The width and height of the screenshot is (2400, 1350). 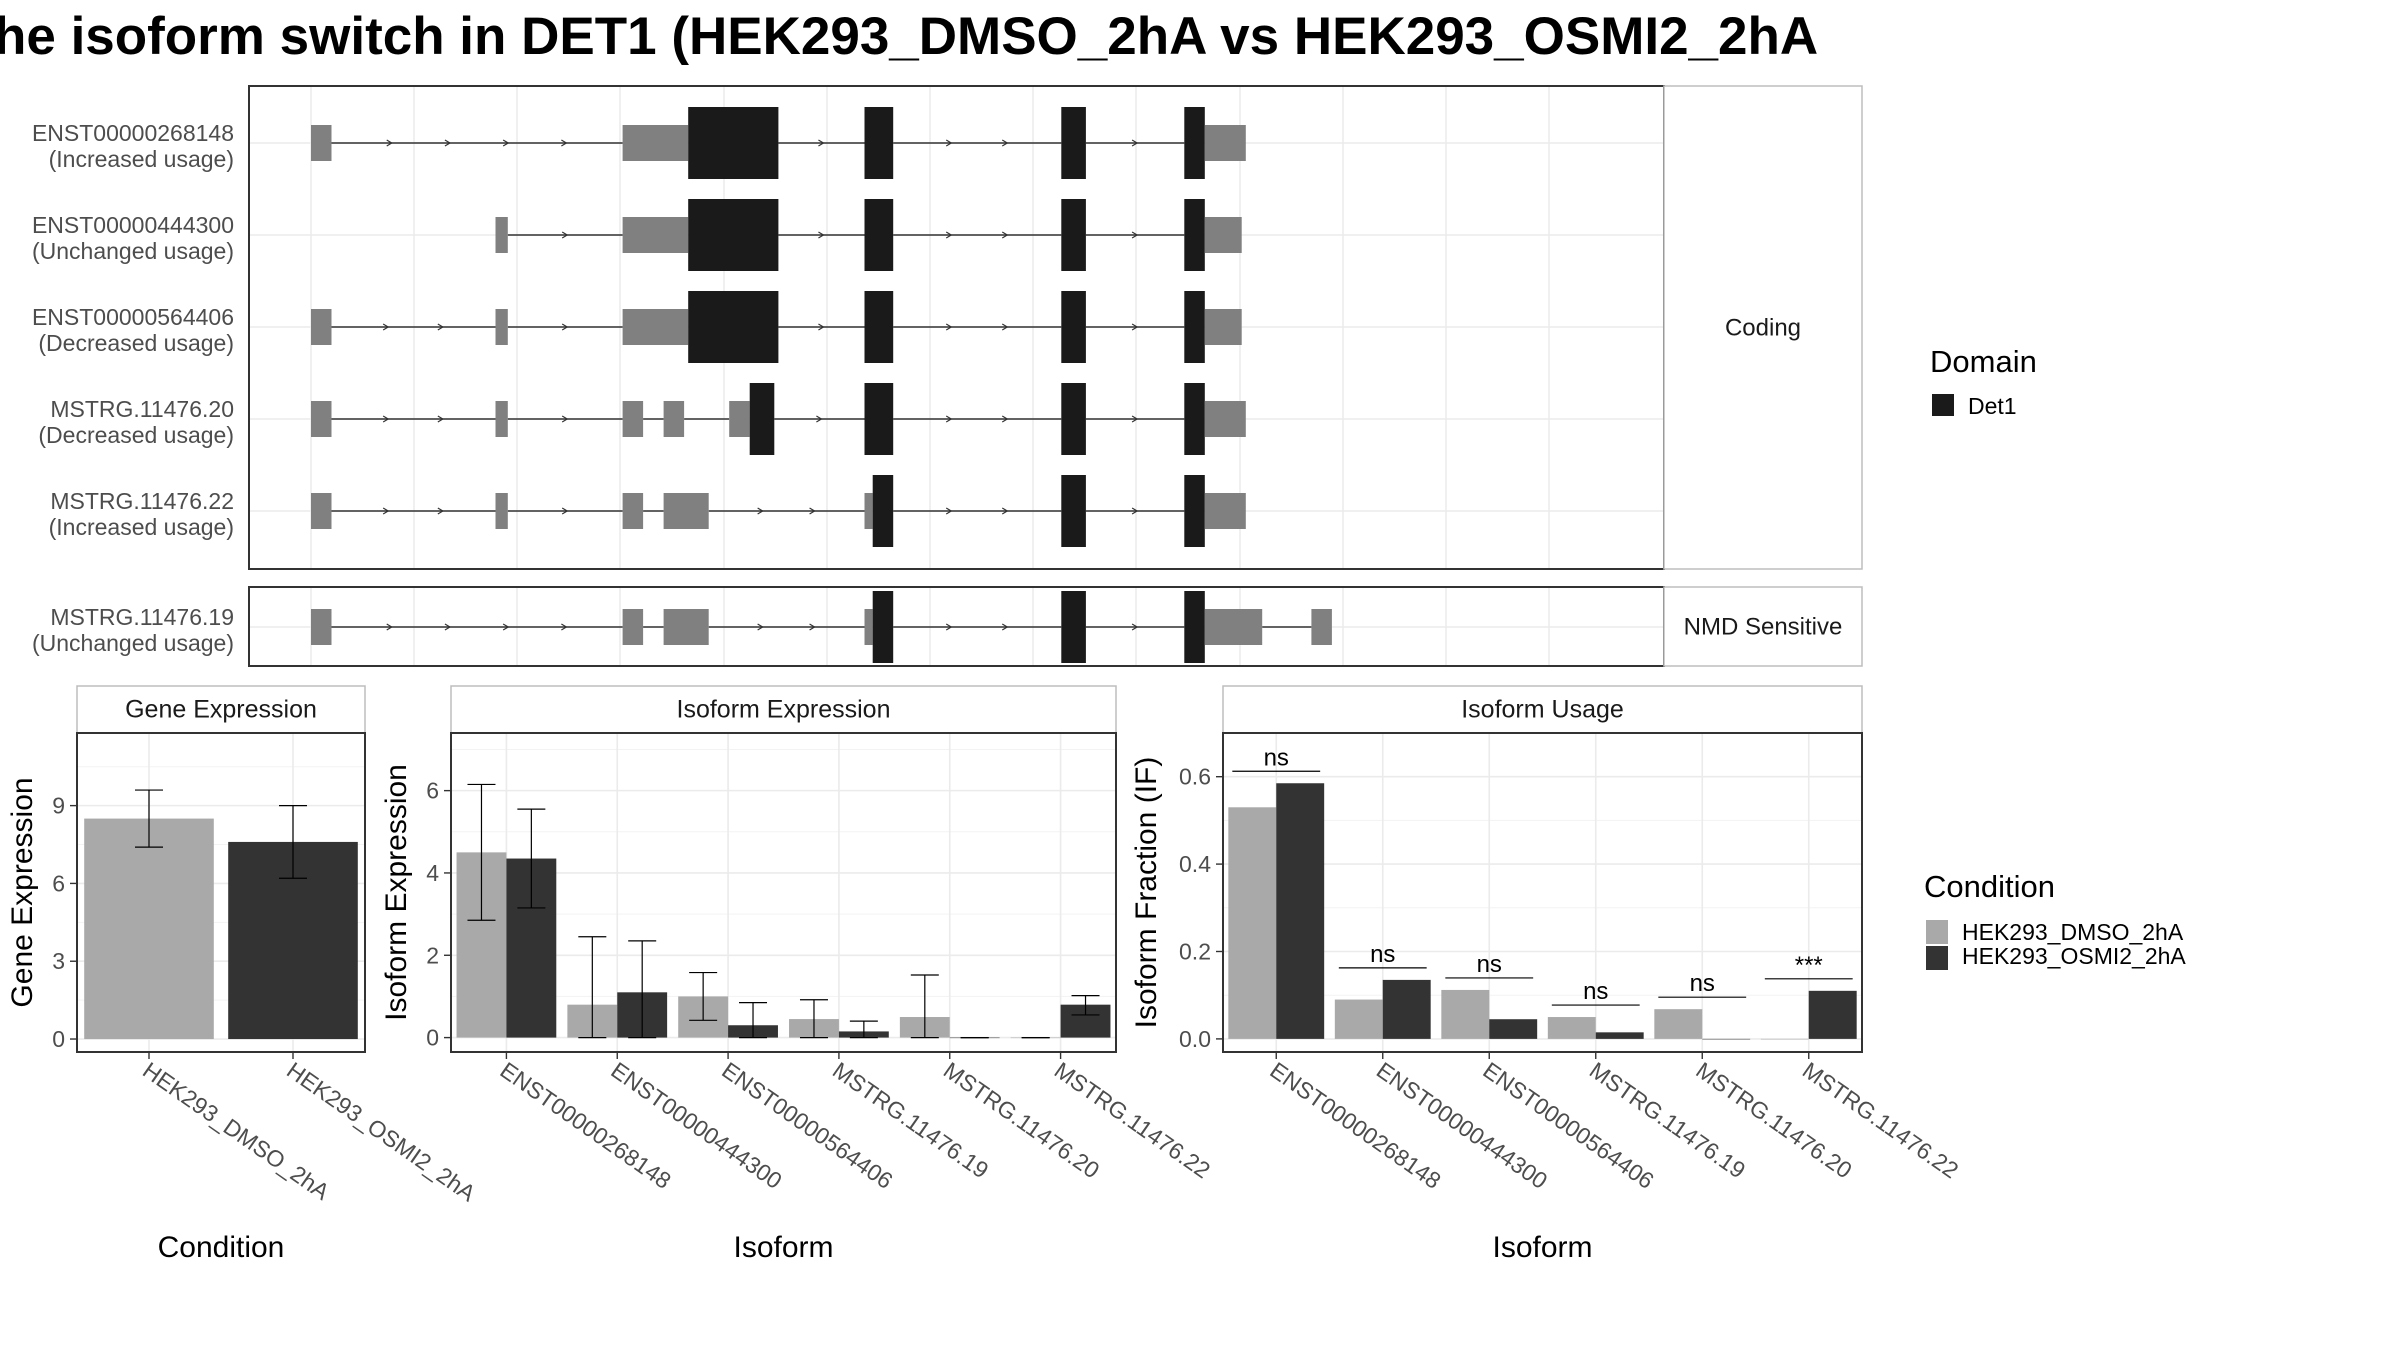 What do you see at coordinates (432, 1038) in the screenshot?
I see `y-tick-label: 0` at bounding box center [432, 1038].